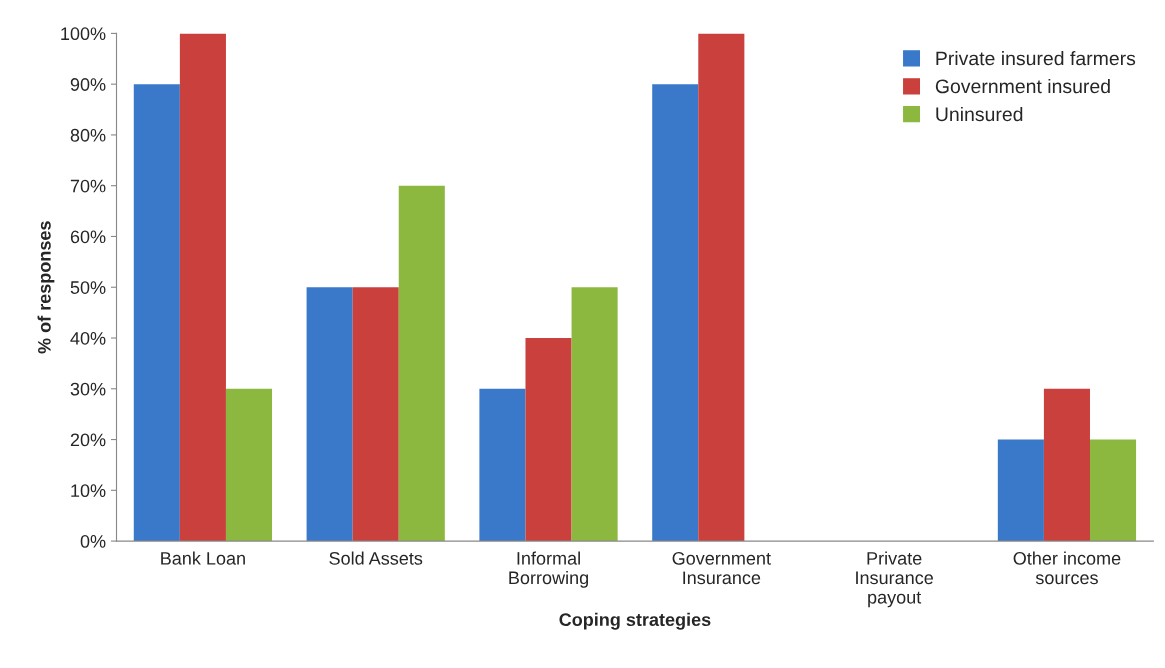 Image resolution: width=1165 pixels, height=668 pixels. Describe the element at coordinates (46, 287) in the screenshot. I see `y-axis-title: % of responses` at that location.